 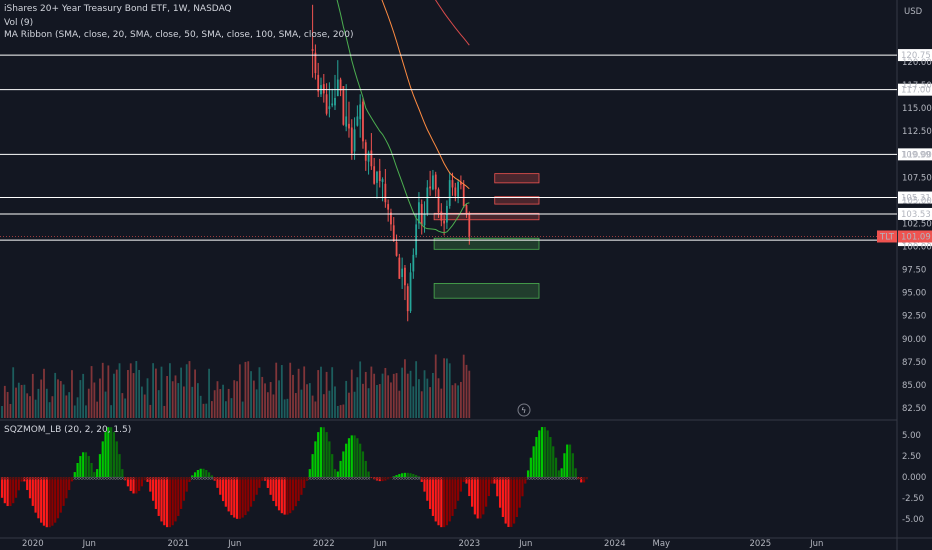 I want to click on time-tick-label: May, so click(x=662, y=544).